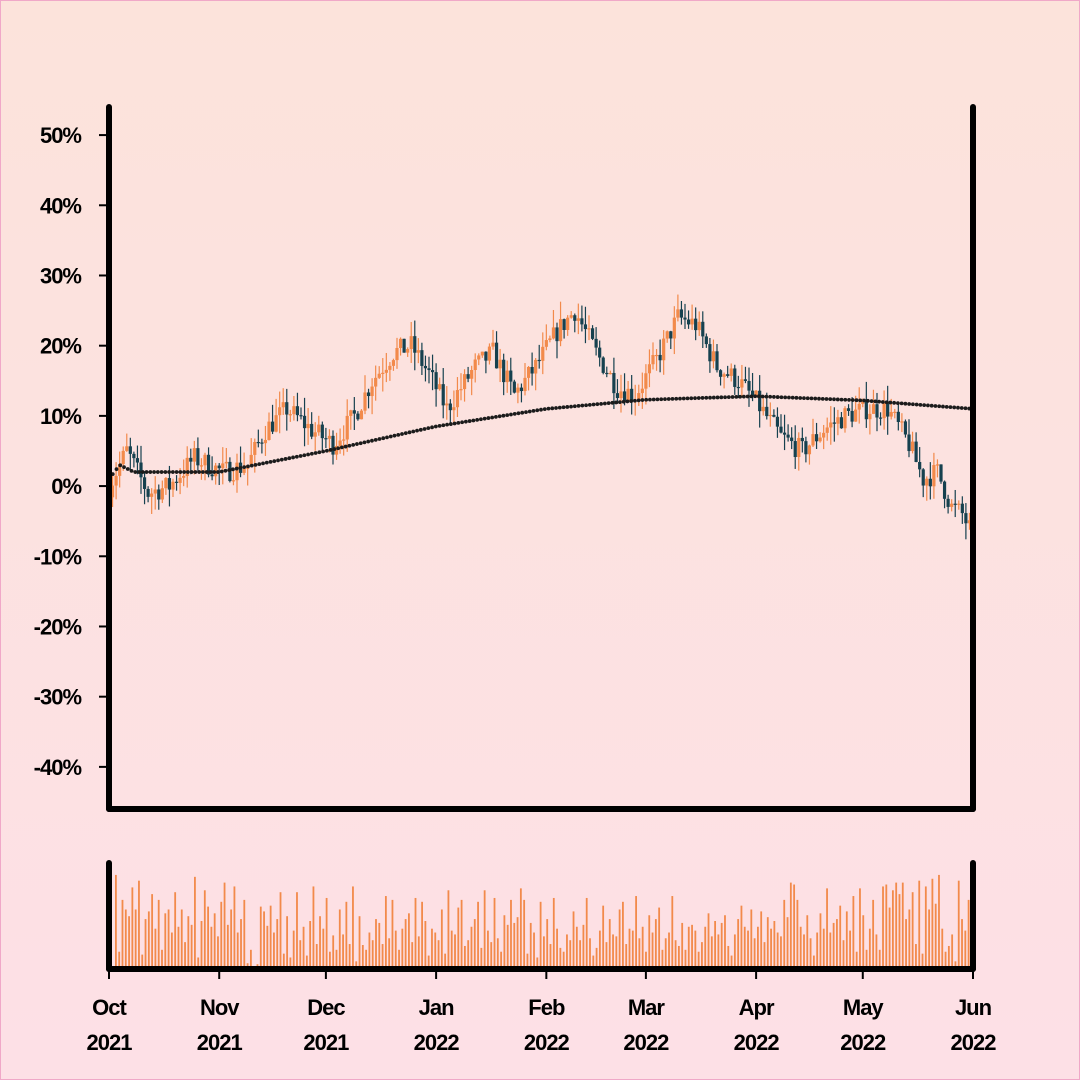 This screenshot has width=1080, height=1081. What do you see at coordinates (71, 451) in the screenshot?
I see `y-axis: 50% 40% 30% 20% 10% 0% -10% -20% -30% -40%` at bounding box center [71, 451].